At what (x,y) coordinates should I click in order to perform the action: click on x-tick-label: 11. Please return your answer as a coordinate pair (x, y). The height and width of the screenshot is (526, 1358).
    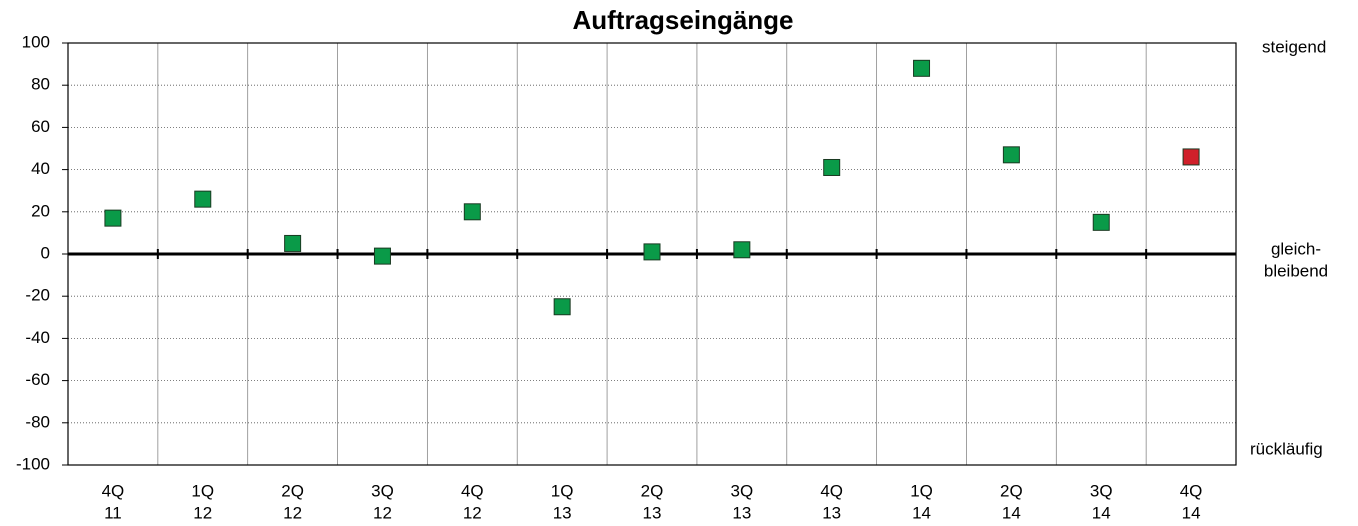
    Looking at the image, I should click on (113, 512).